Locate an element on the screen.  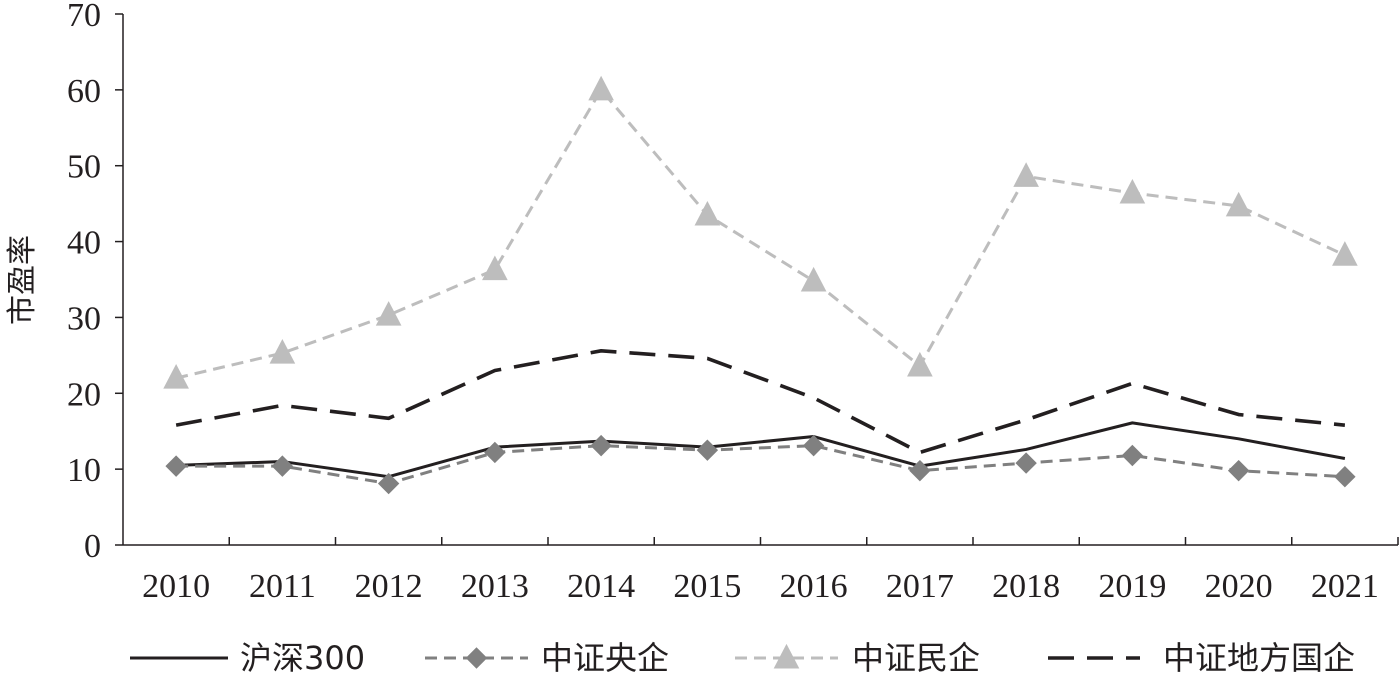
legend-label: 中证央企 is located at coordinates (605, 657).